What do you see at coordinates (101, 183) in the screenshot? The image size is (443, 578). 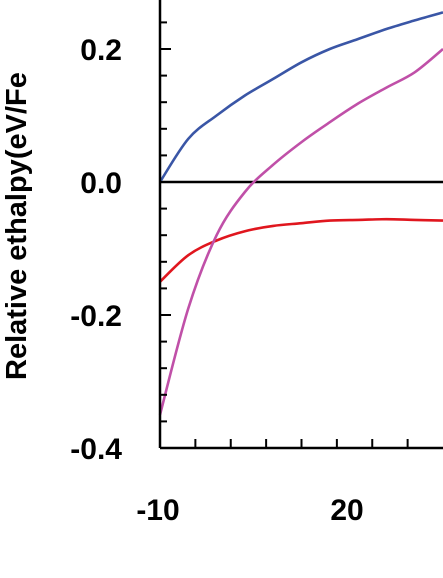 I see `y-tick-label: 0.0` at bounding box center [101, 183].